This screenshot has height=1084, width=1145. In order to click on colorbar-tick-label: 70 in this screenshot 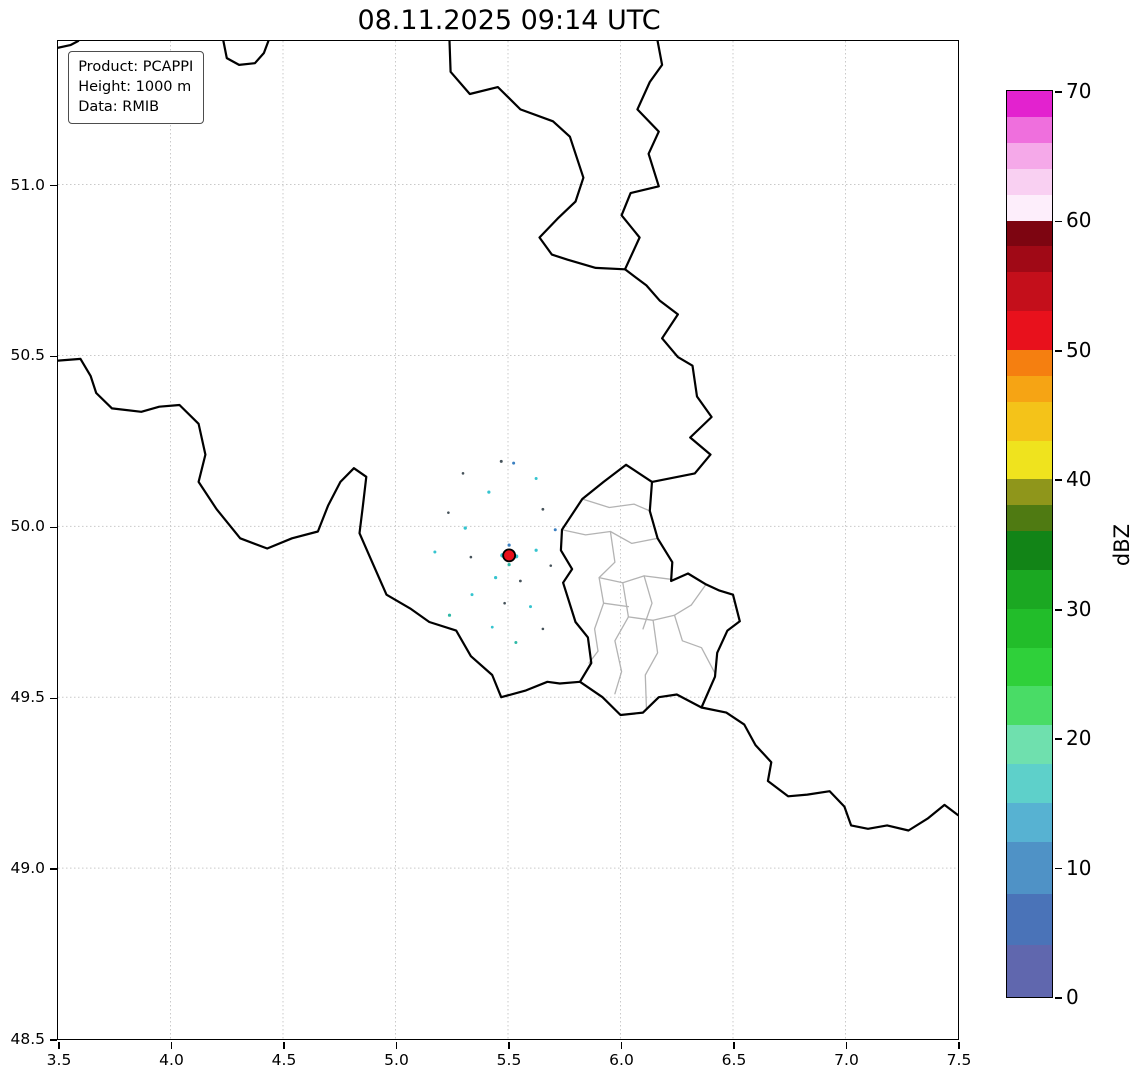, I will do `click(1079, 91)`.